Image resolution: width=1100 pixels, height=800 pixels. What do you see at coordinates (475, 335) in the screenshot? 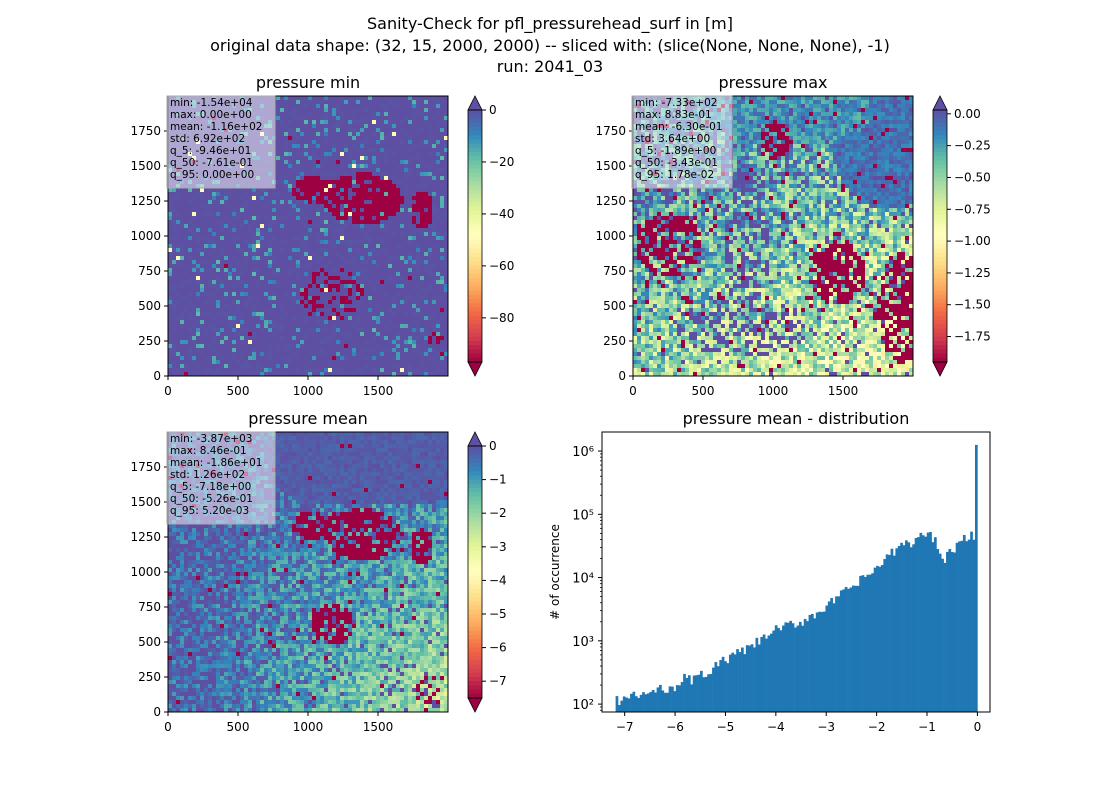
I see `colorbar-segment` at bounding box center [475, 335].